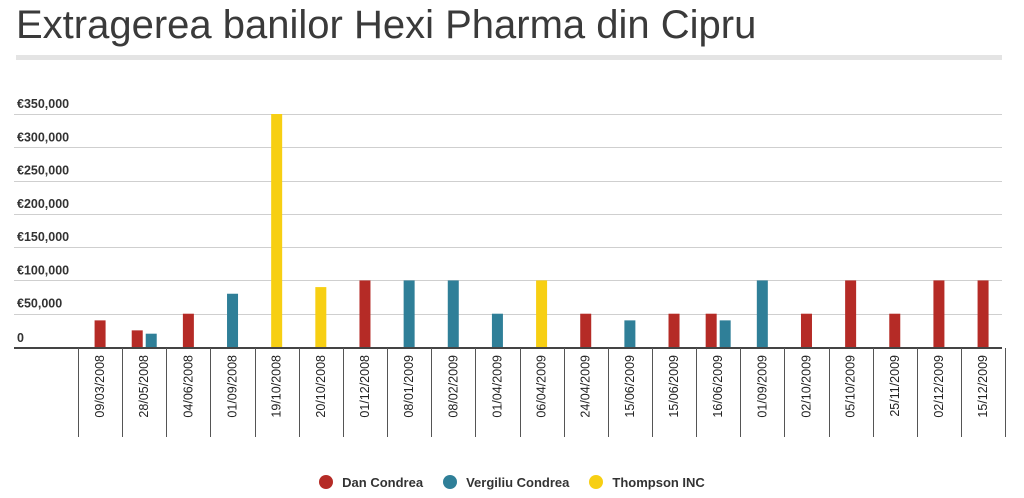 The height and width of the screenshot is (498, 1024). I want to click on bar-vergiliu-condrea-16-06-2009, so click(725, 333).